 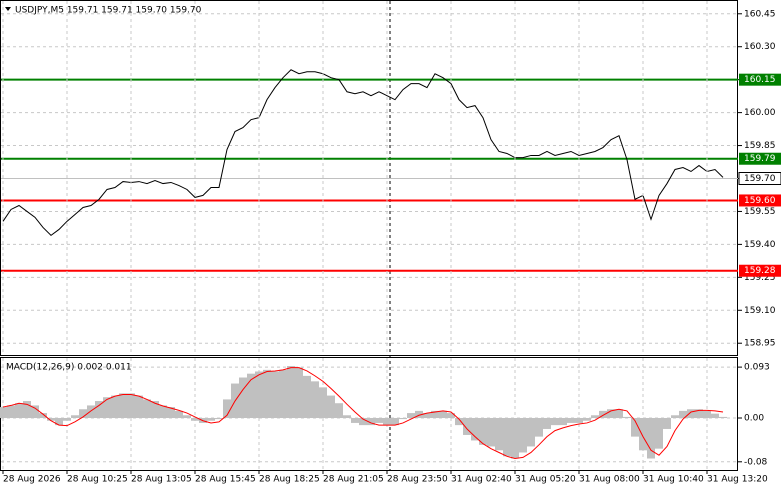 I want to click on level-label: 159.60, so click(x=760, y=201).